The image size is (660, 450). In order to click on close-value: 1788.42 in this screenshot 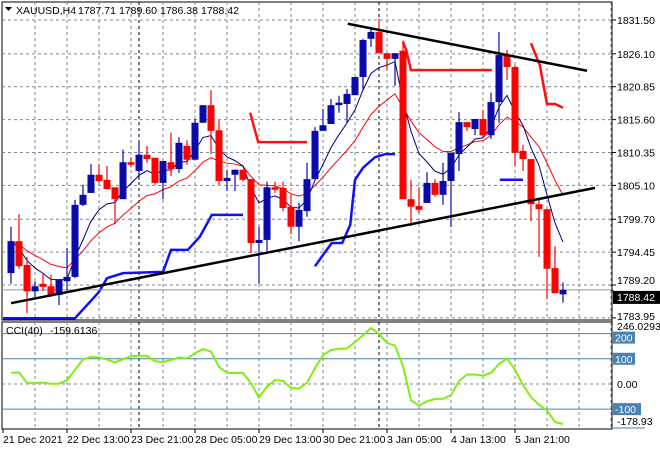, I will do `click(220, 11)`.